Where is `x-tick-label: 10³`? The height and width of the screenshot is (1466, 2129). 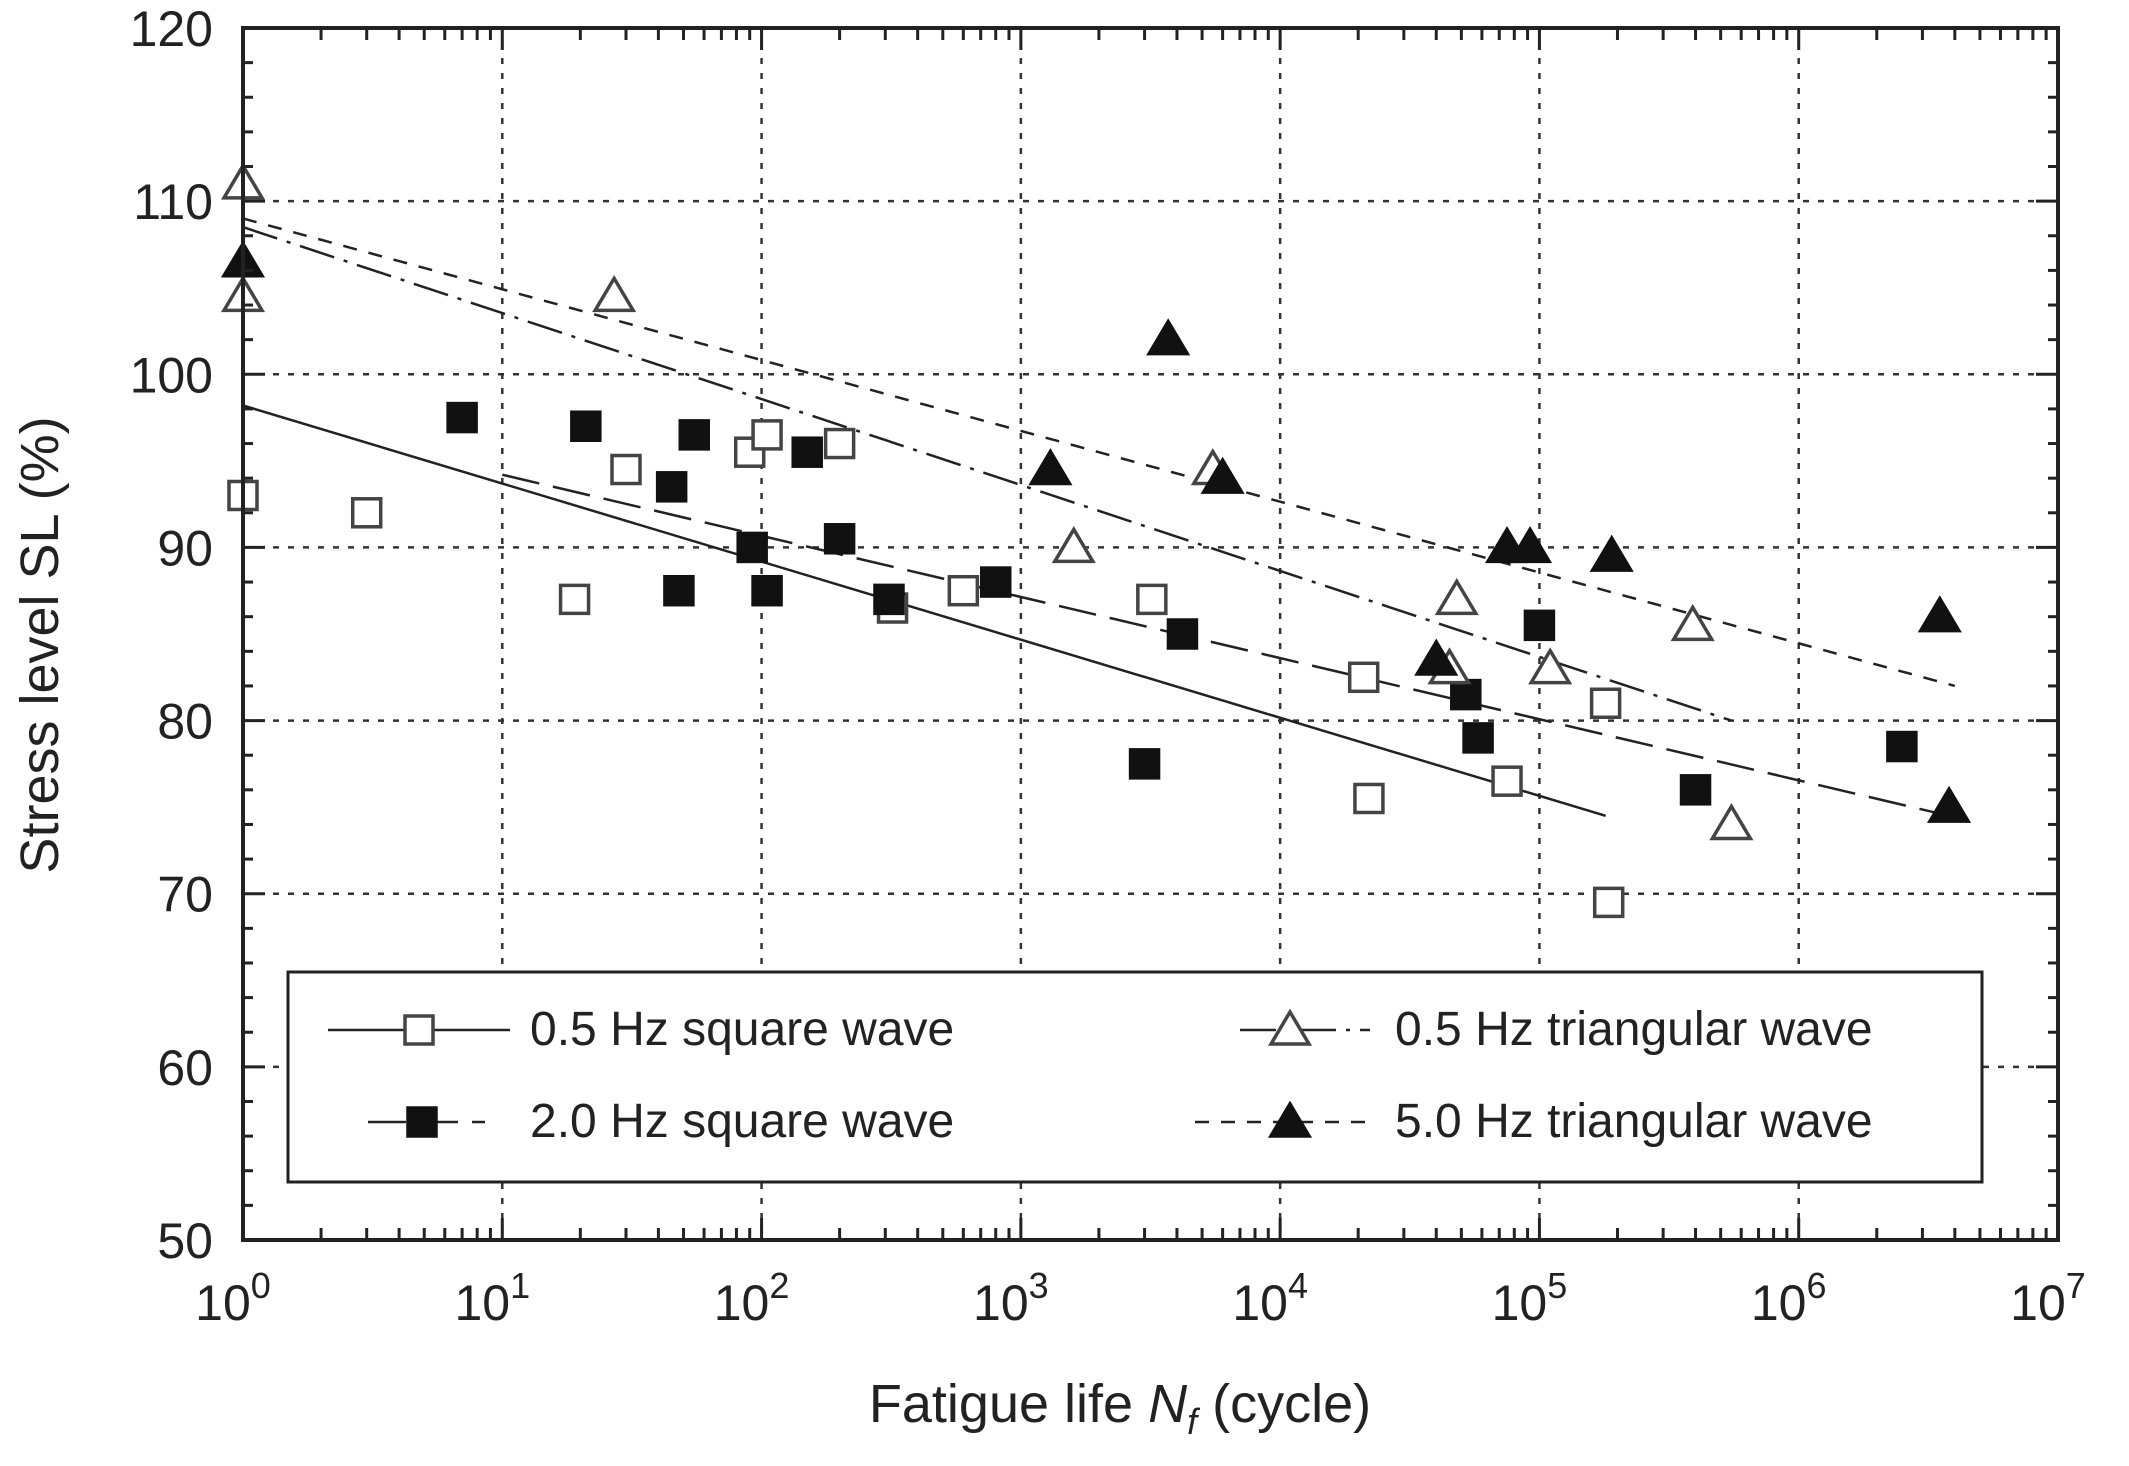 x-tick-label: 10³ is located at coordinates (1011, 1298).